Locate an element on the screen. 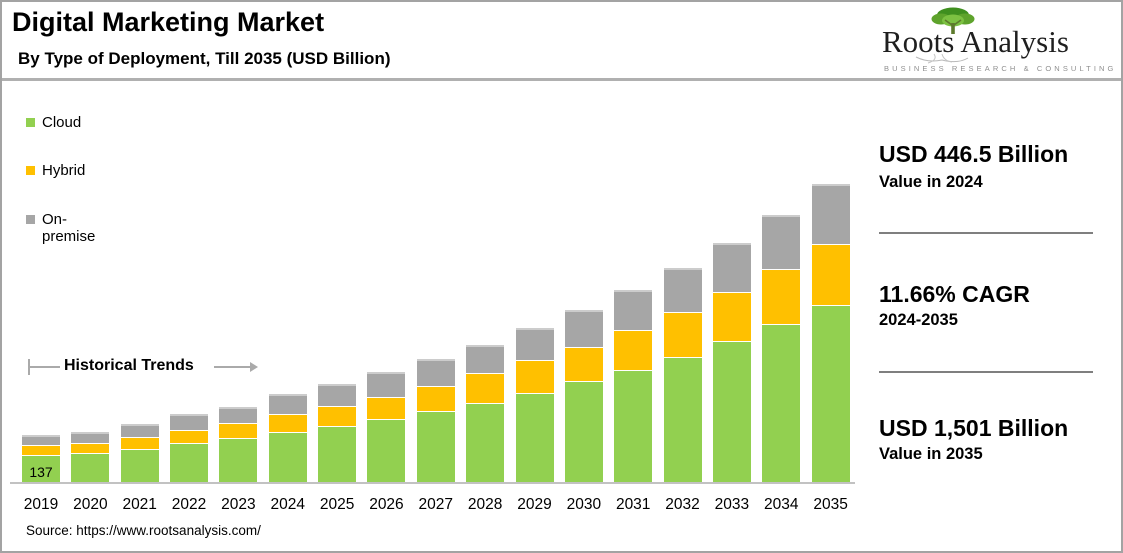  stat-caption-2035: Value in 2035 is located at coordinates (931, 454).